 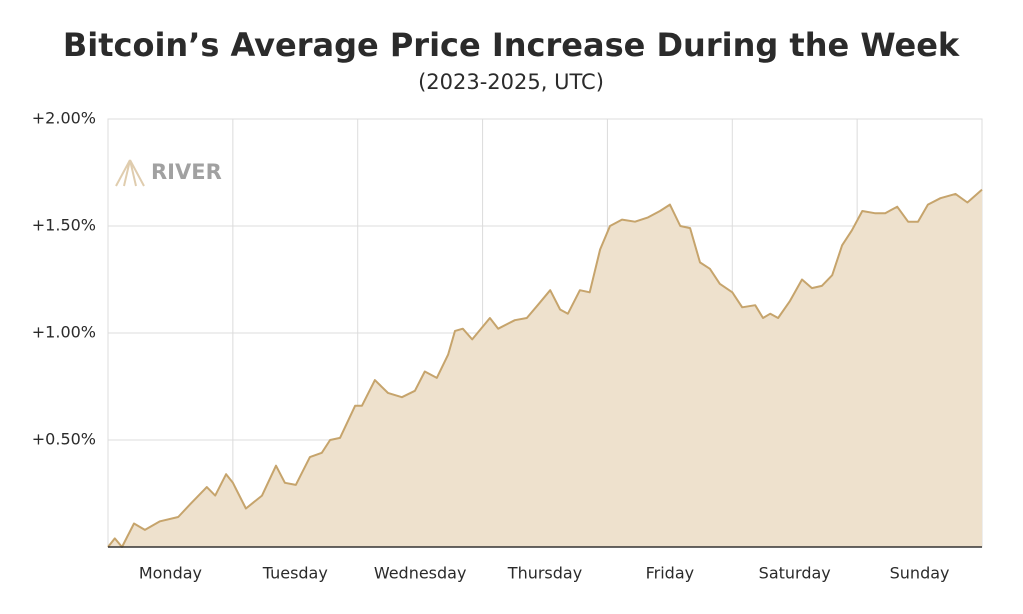 What do you see at coordinates (544, 573) in the screenshot?
I see `x-tick-label: Thursday` at bounding box center [544, 573].